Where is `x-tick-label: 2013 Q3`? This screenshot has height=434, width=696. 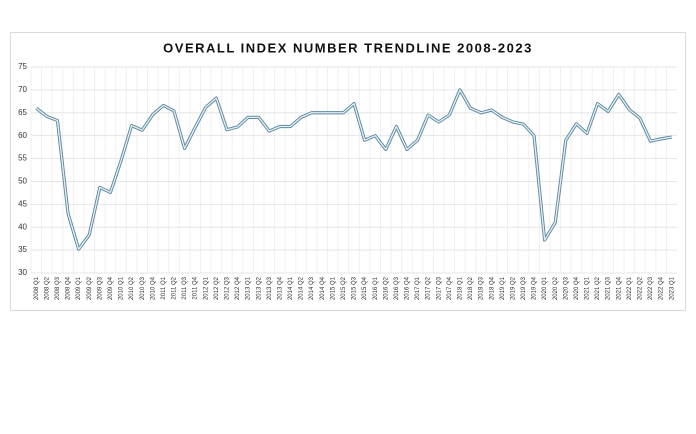 x-tick-label: 2013 Q3 is located at coordinates (270, 288).